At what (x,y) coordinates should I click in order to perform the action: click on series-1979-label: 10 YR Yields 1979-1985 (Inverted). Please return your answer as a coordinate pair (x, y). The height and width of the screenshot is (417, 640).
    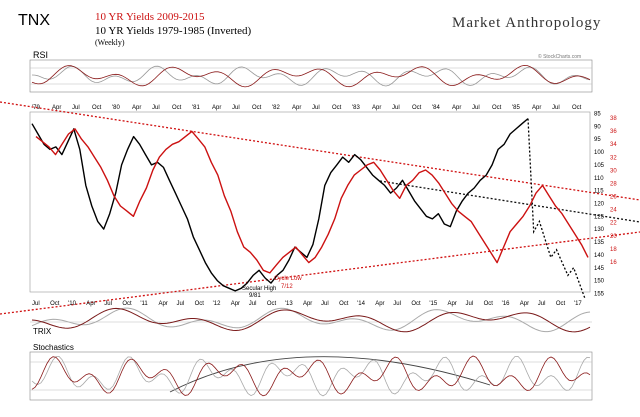
    Looking at the image, I should click on (173, 31).